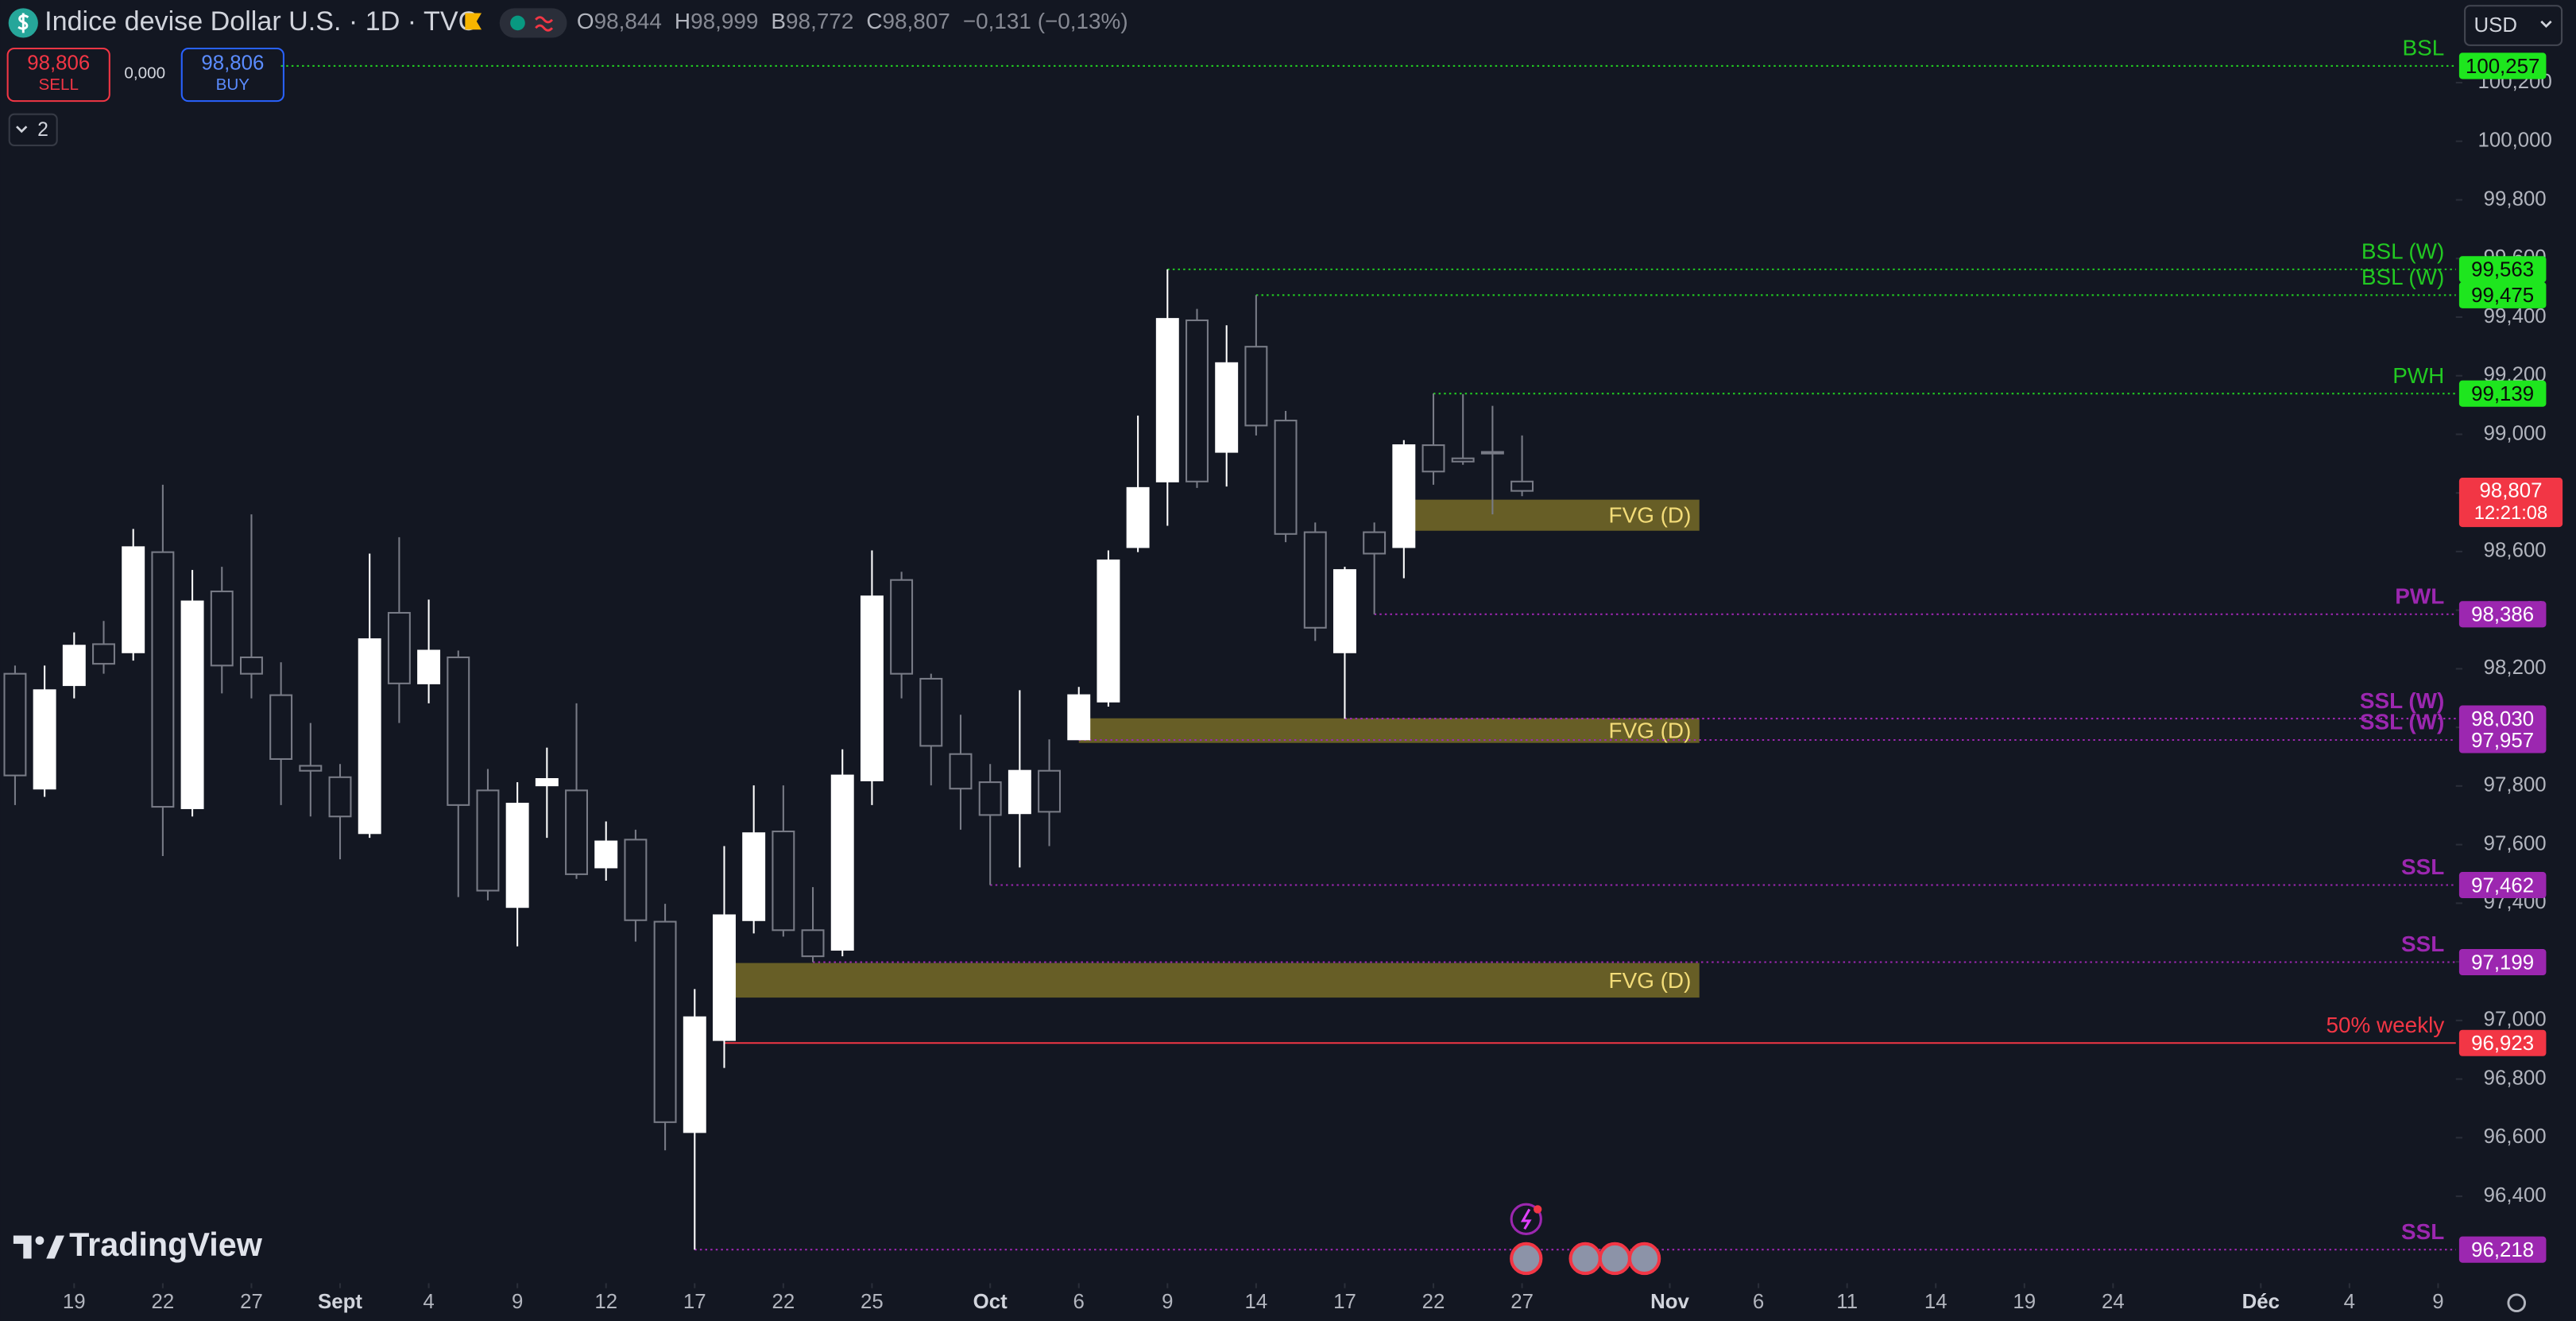 The image size is (2576, 1321). I want to click on flag-icon, so click(473, 21).